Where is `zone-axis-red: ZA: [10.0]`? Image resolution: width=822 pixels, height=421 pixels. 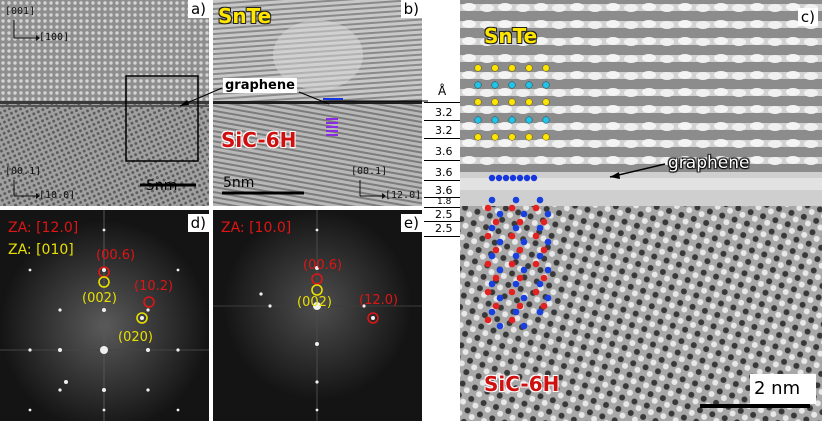 zone-axis-red: ZA: [10.0] is located at coordinates (256, 228).